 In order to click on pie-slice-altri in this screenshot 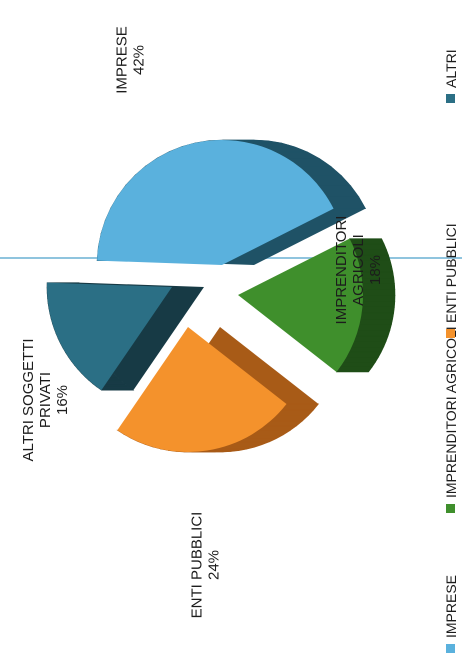, I will do `click(125, 336)`.